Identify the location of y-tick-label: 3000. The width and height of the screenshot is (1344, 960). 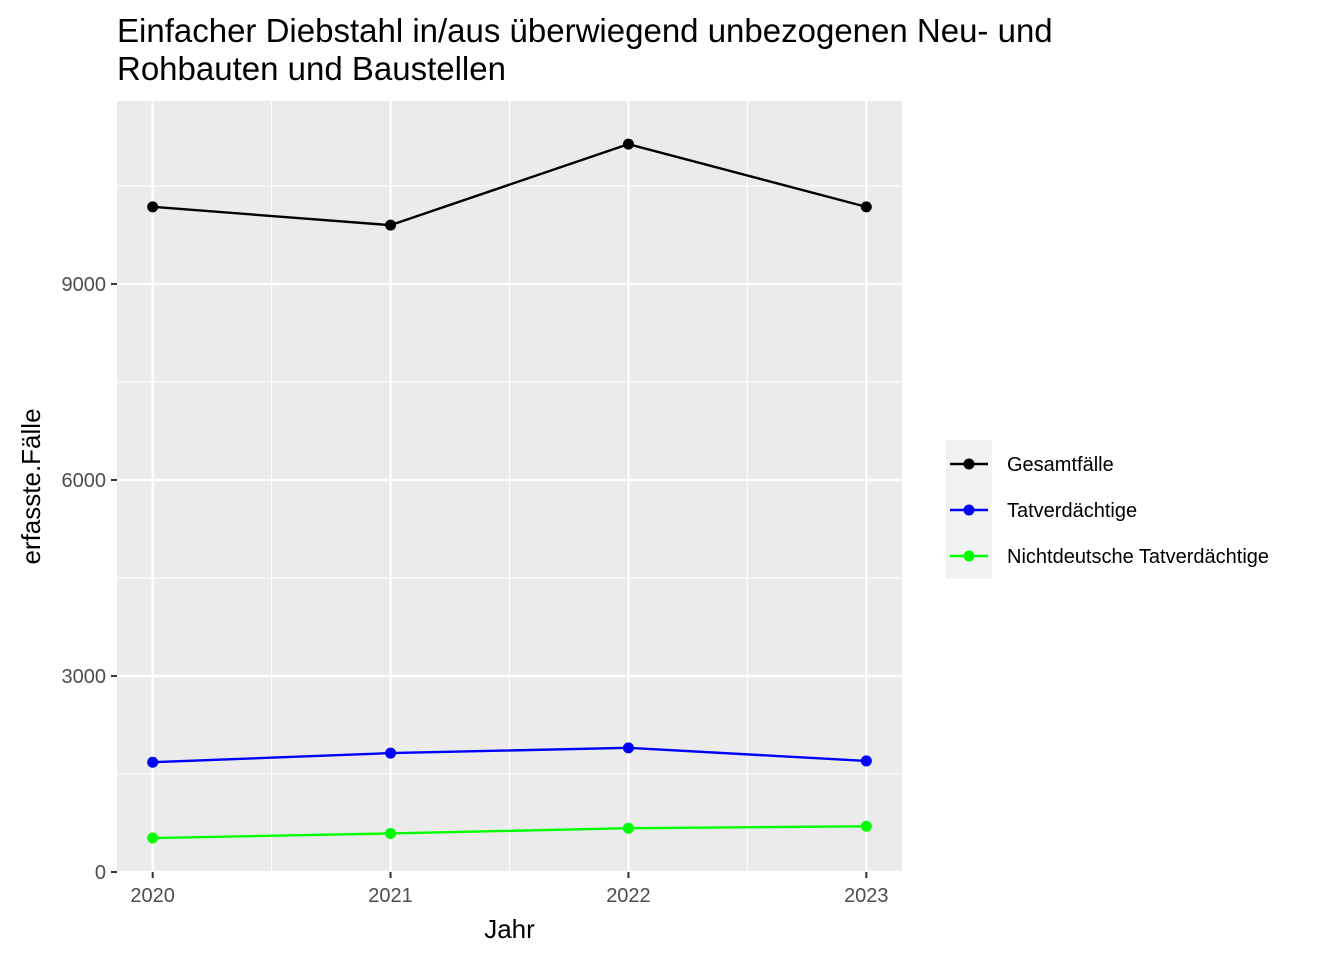
(84, 677).